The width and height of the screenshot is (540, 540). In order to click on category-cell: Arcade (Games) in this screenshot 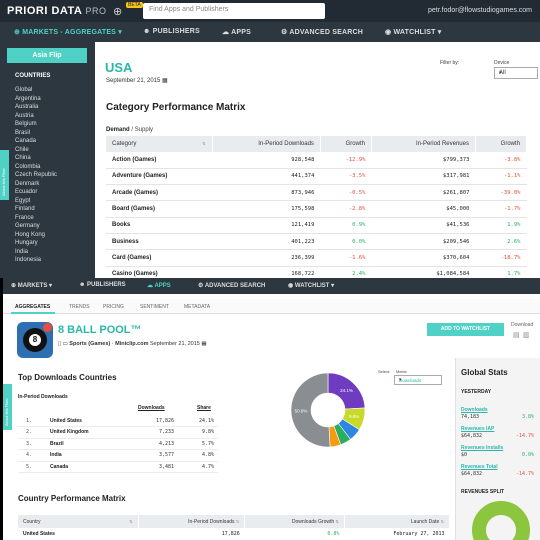, I will do `click(159, 193)`.